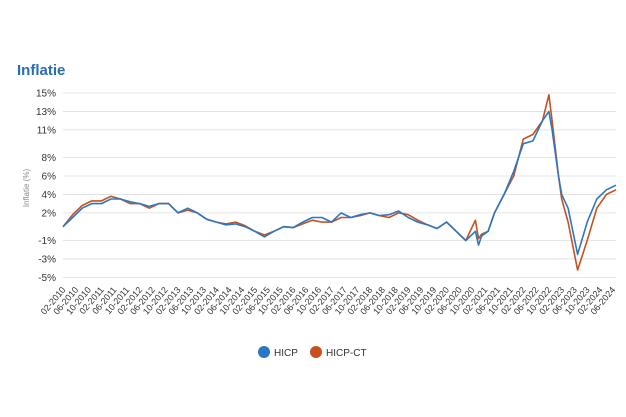 The width and height of the screenshot is (626, 417). What do you see at coordinates (46, 94) in the screenshot?
I see `y-tick-label: 15%` at bounding box center [46, 94].